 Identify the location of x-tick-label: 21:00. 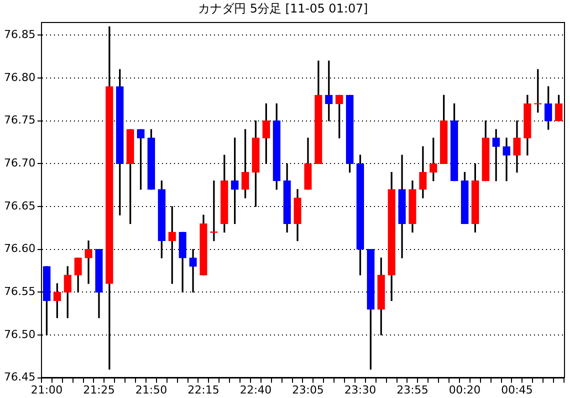
(46, 389).